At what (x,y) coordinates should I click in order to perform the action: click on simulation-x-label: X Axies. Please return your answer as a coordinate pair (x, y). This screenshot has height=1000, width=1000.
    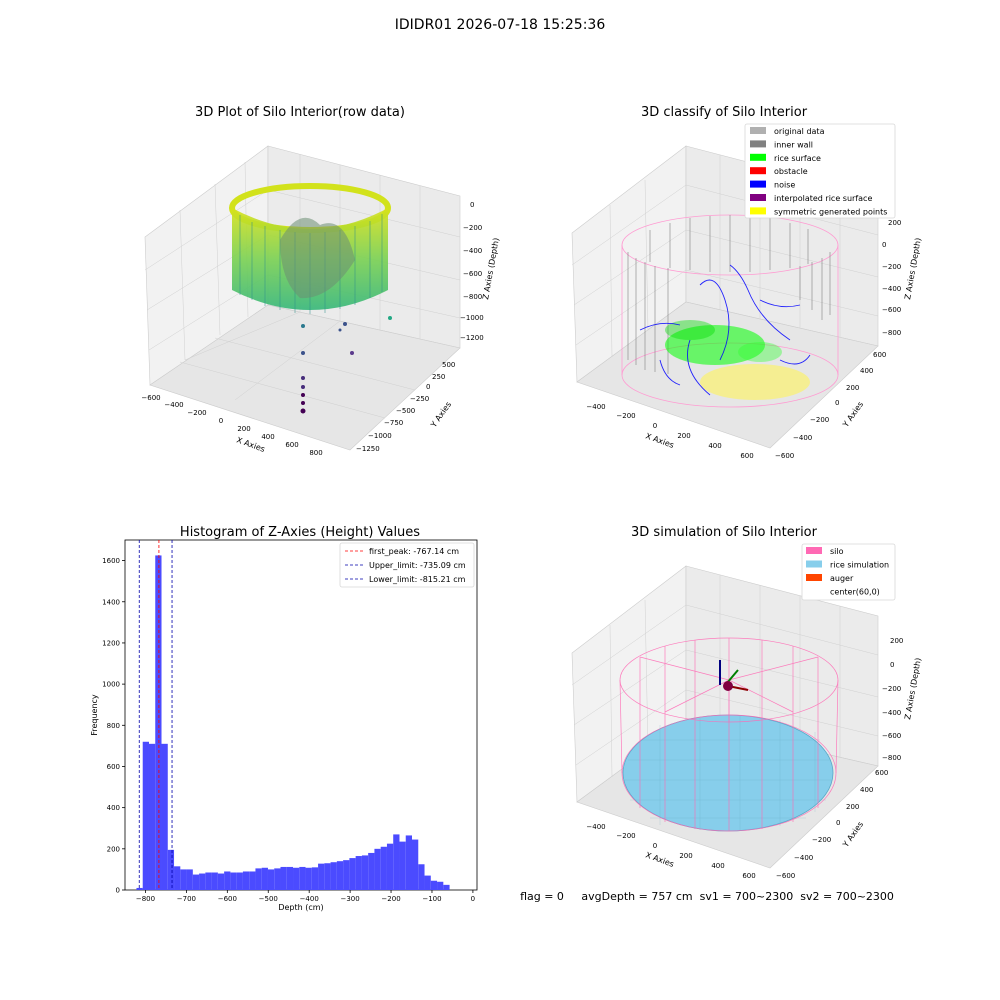
    Looking at the image, I should click on (659, 859).